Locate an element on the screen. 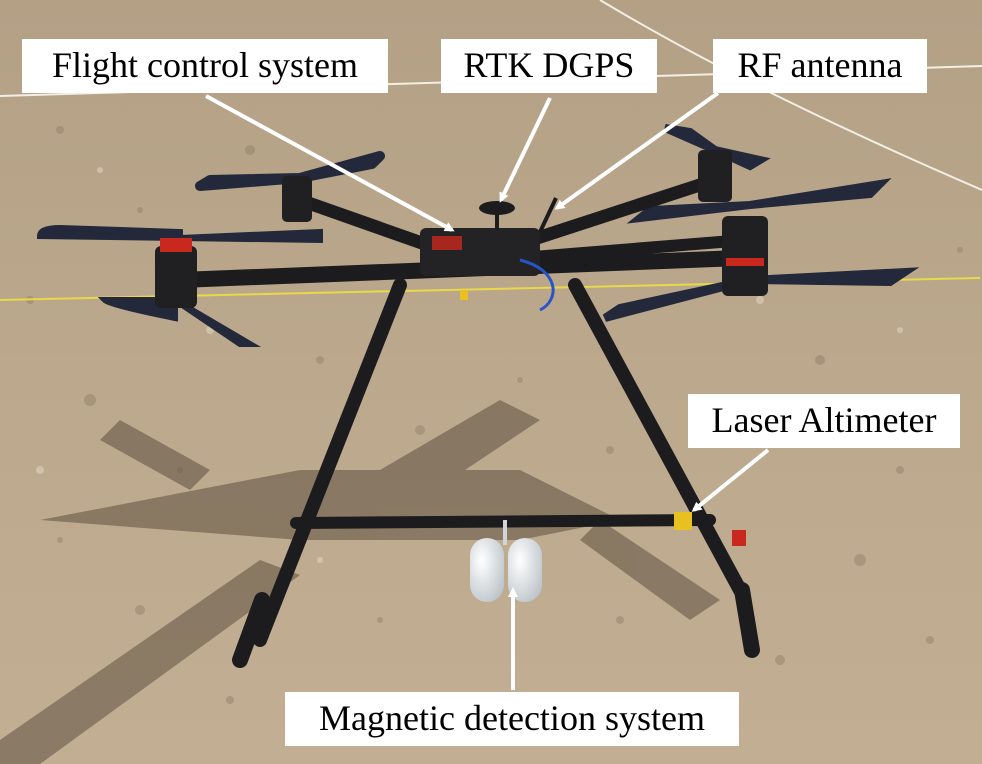  motors is located at coordinates (461, 229).